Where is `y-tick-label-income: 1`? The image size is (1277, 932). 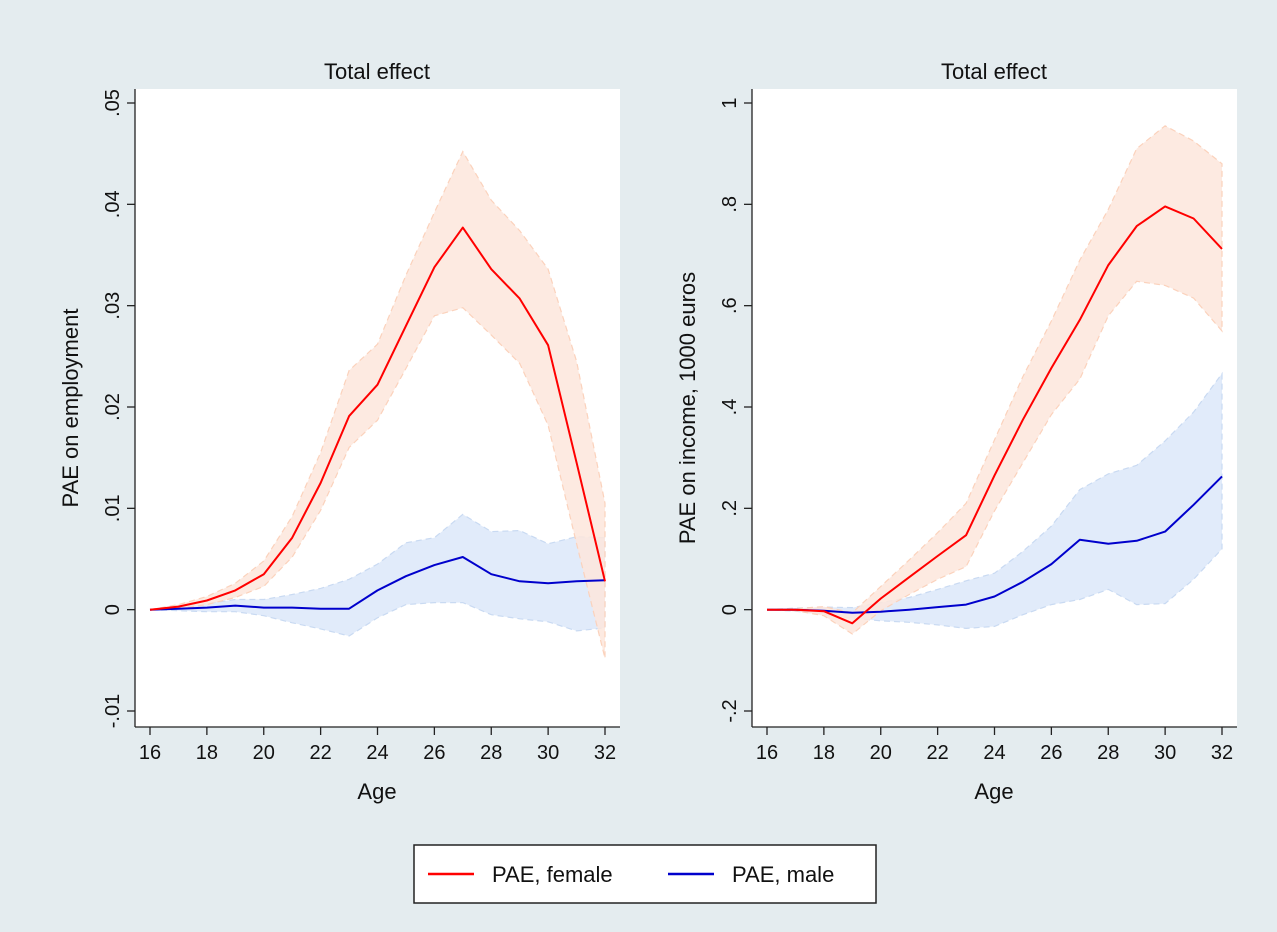
y-tick-label-income: 1 is located at coordinates (730, 102).